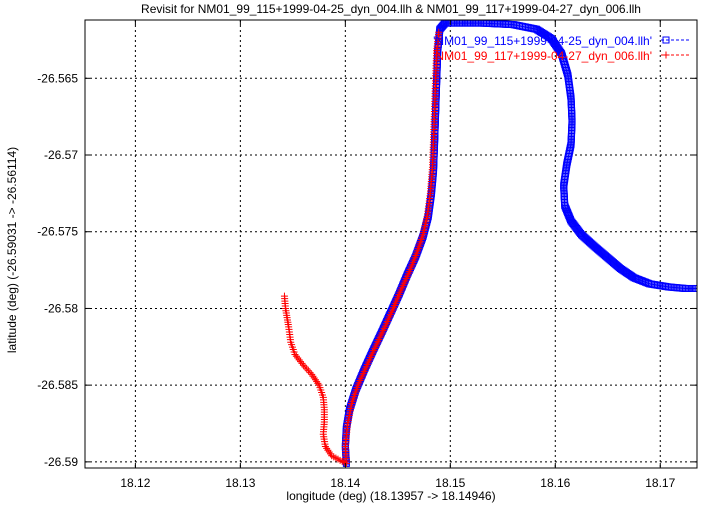  Describe the element at coordinates (240, 483) in the screenshot. I see `x-tick-label: 18.13` at that location.